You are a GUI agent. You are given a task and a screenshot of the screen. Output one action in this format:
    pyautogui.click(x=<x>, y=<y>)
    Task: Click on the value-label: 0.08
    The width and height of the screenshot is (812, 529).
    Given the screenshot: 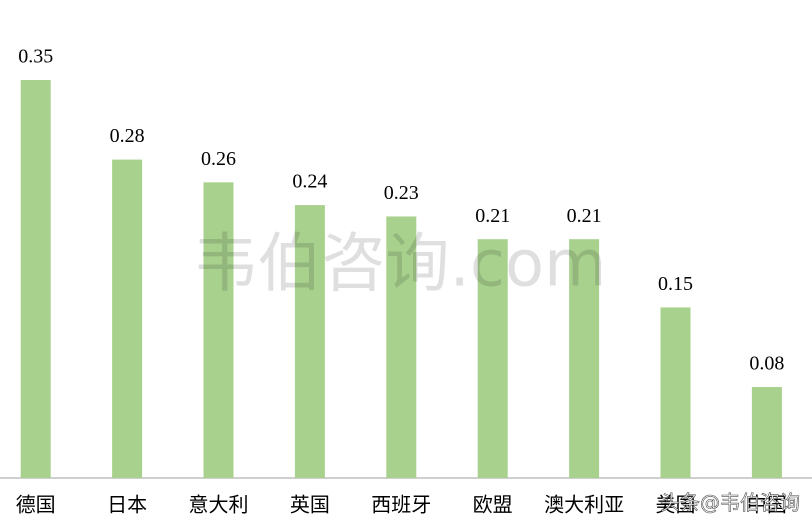 What is the action you would take?
    pyautogui.click(x=766, y=364)
    